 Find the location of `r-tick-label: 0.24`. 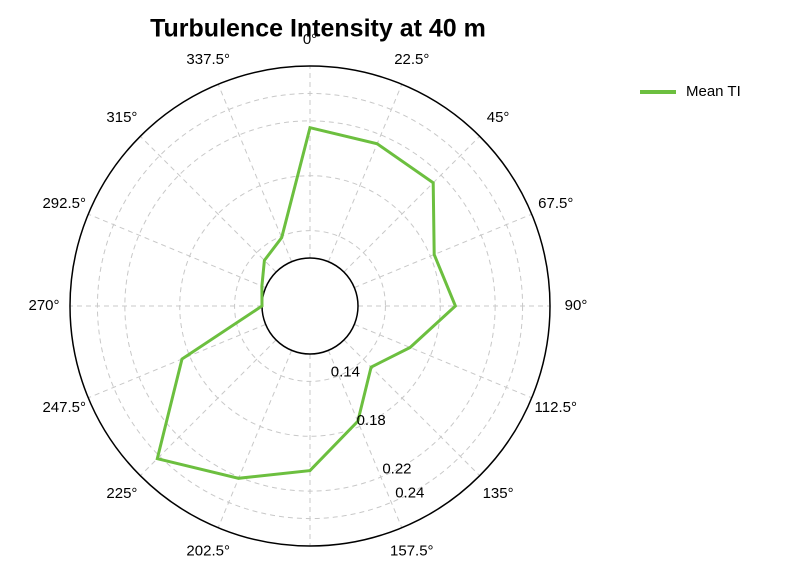

r-tick-label: 0.24 is located at coordinates (409, 493).